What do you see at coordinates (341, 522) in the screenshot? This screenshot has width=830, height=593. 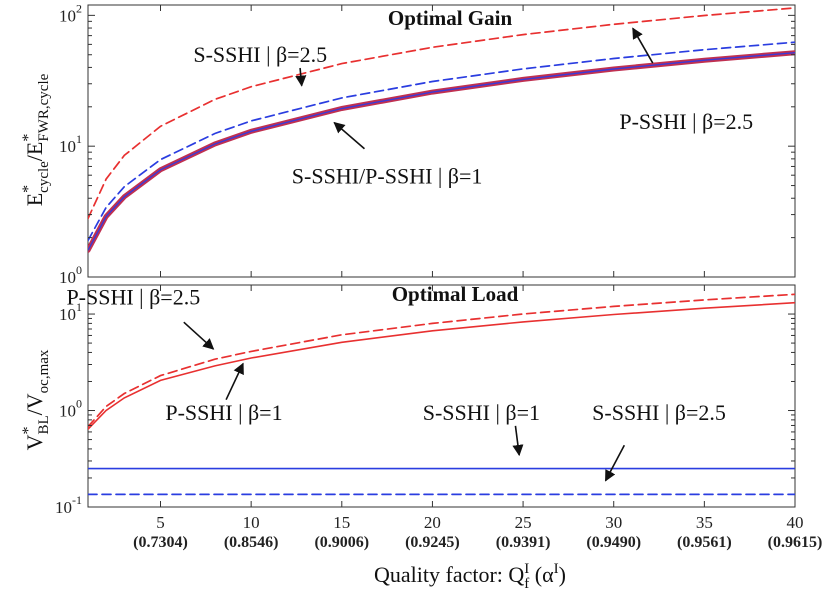 I see `x-tick-label: 15` at bounding box center [341, 522].